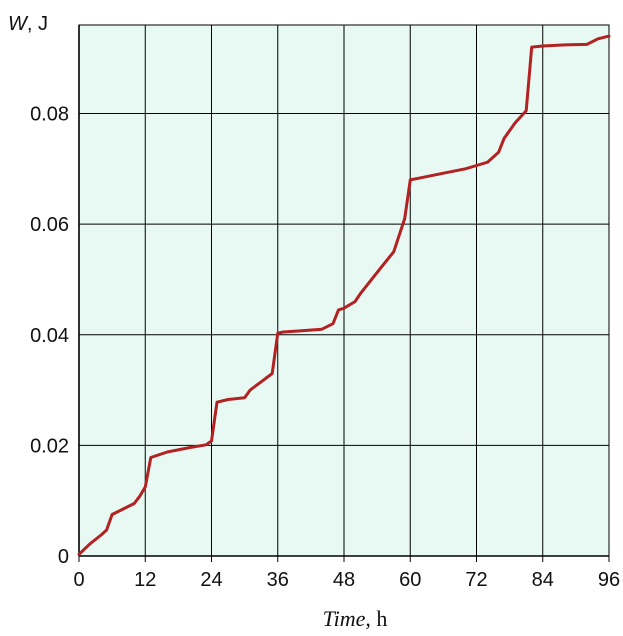  I want to click on x-axis-label-symbol: Time, so click(344, 618).